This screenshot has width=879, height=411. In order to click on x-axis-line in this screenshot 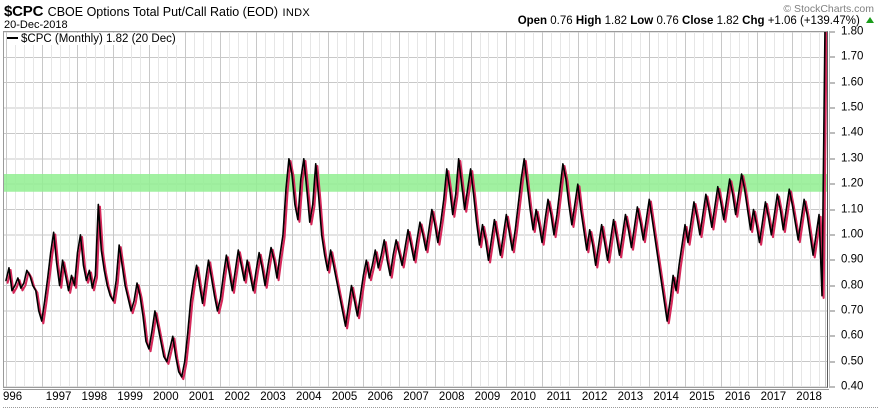, I will do `click(416, 389)`.